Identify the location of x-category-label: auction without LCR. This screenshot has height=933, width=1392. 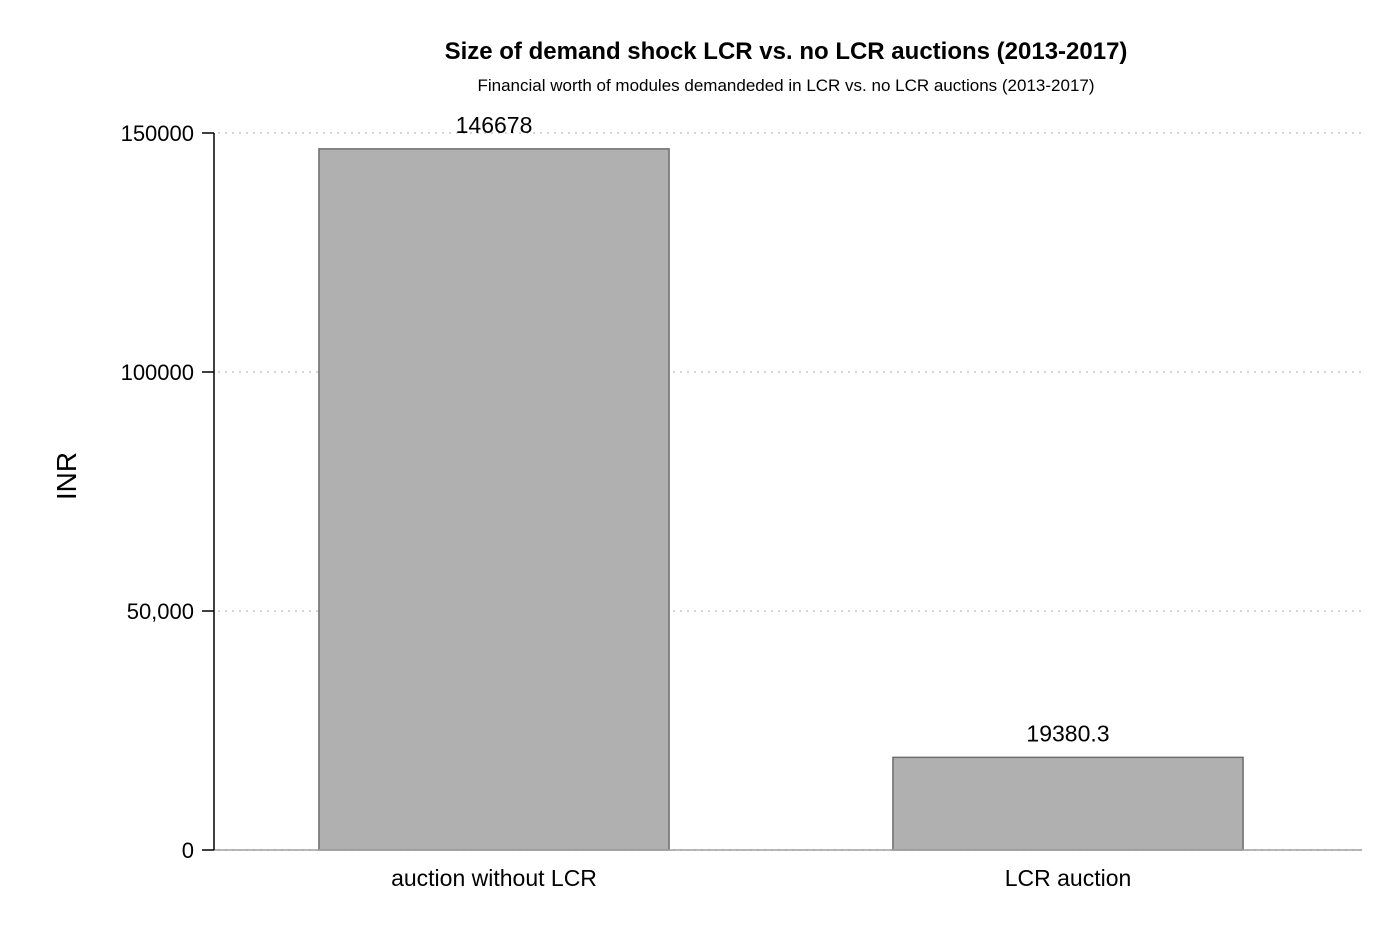
(494, 878).